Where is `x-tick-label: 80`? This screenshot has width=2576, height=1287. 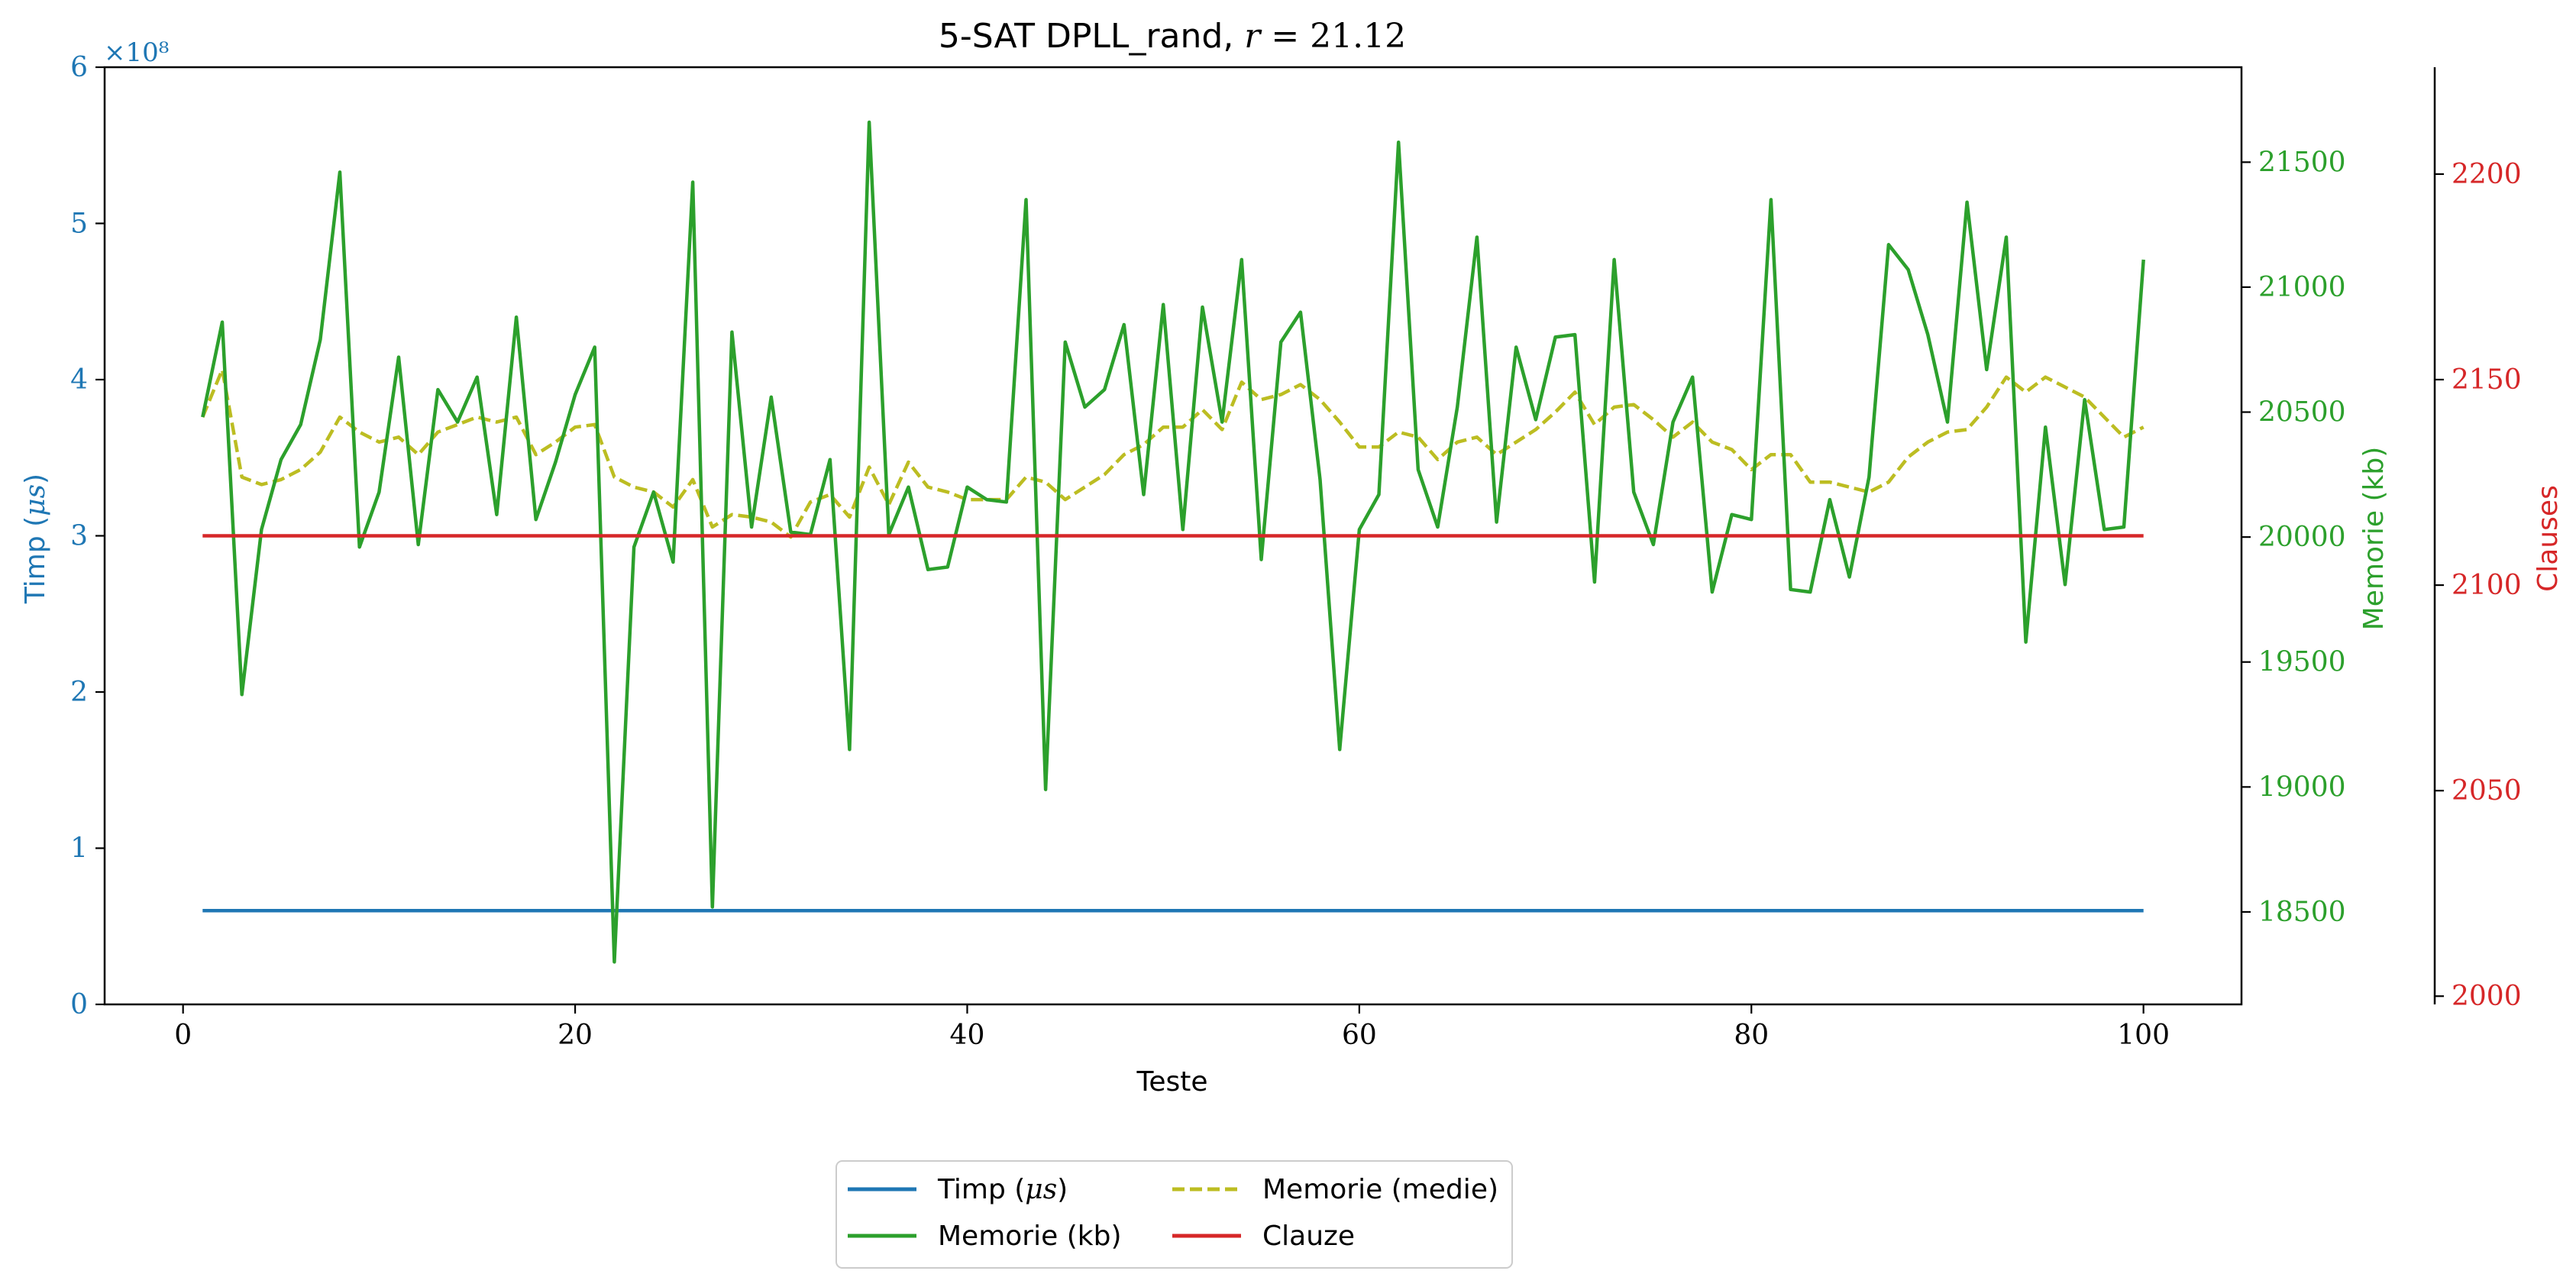 x-tick-label: 80 is located at coordinates (1752, 1035).